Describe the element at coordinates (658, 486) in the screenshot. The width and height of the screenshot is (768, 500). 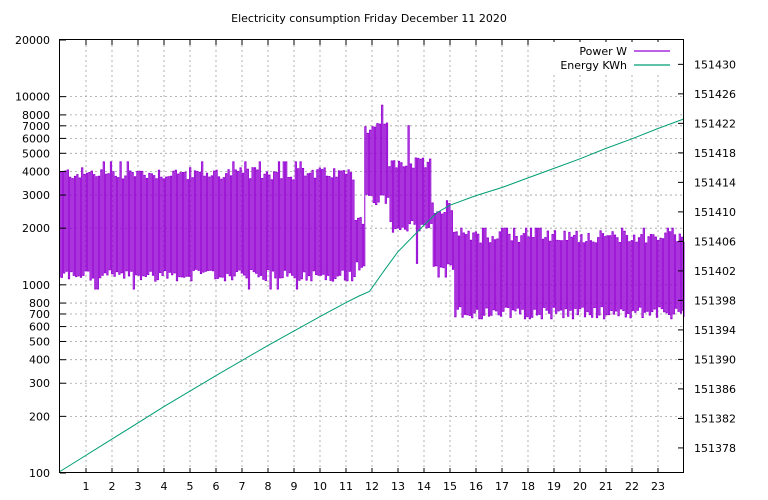
I see `x-tick-label: 23` at that location.